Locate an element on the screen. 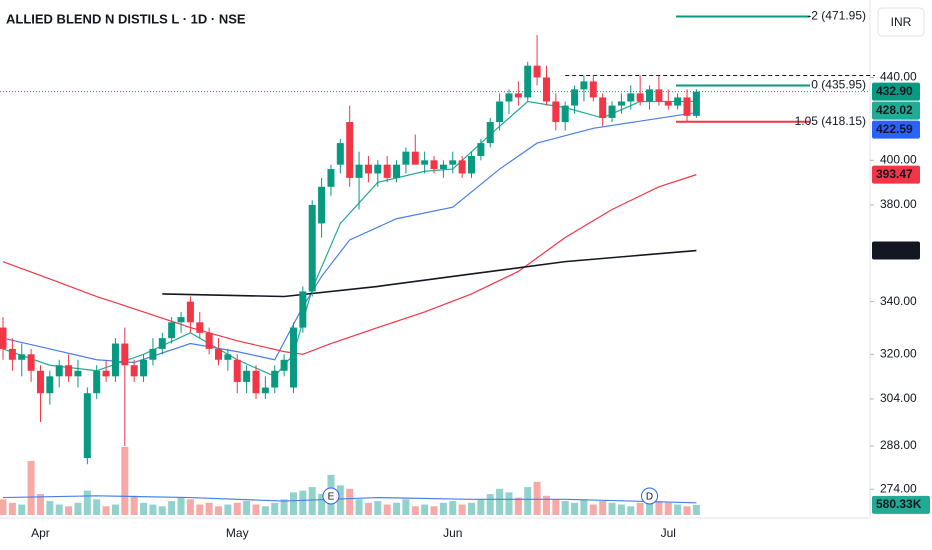  price-label: 360.58 is located at coordinates (894, 250).